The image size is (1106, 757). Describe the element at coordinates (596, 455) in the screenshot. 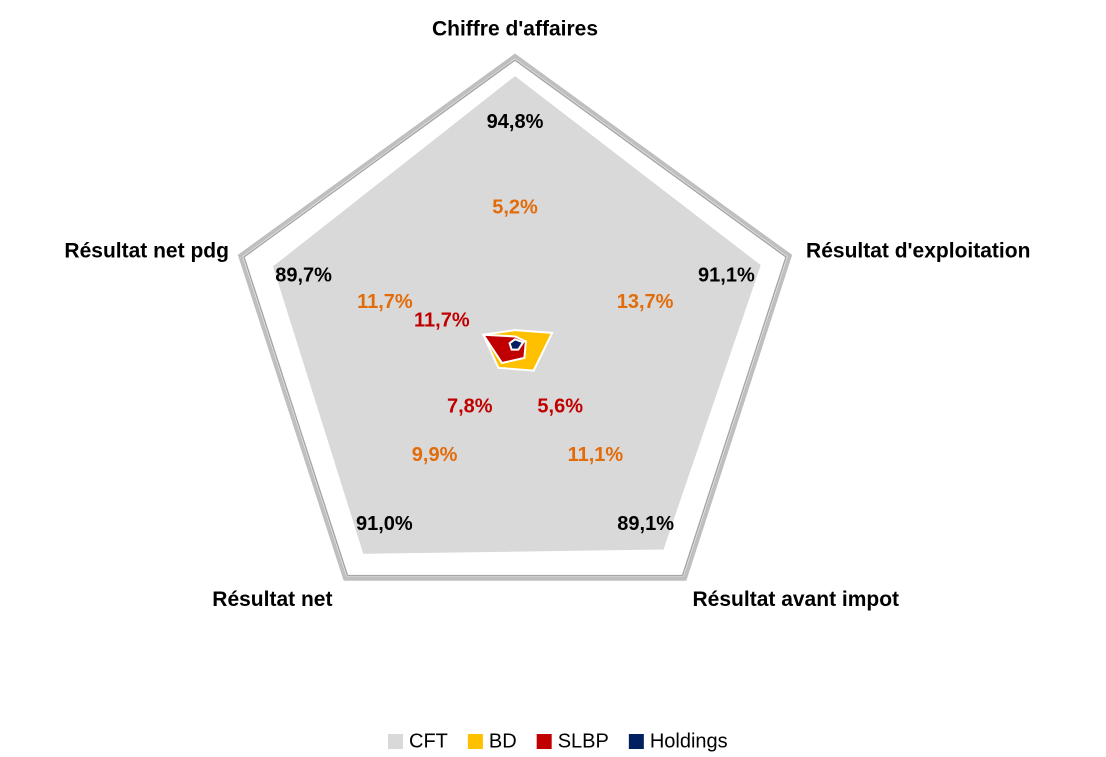

I see `value-label: 11,1%` at that location.